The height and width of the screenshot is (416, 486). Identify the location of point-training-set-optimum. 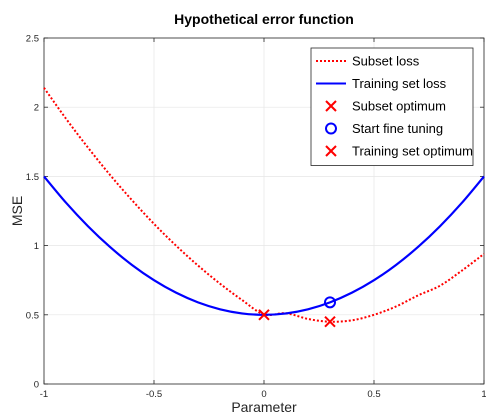
(330, 322).